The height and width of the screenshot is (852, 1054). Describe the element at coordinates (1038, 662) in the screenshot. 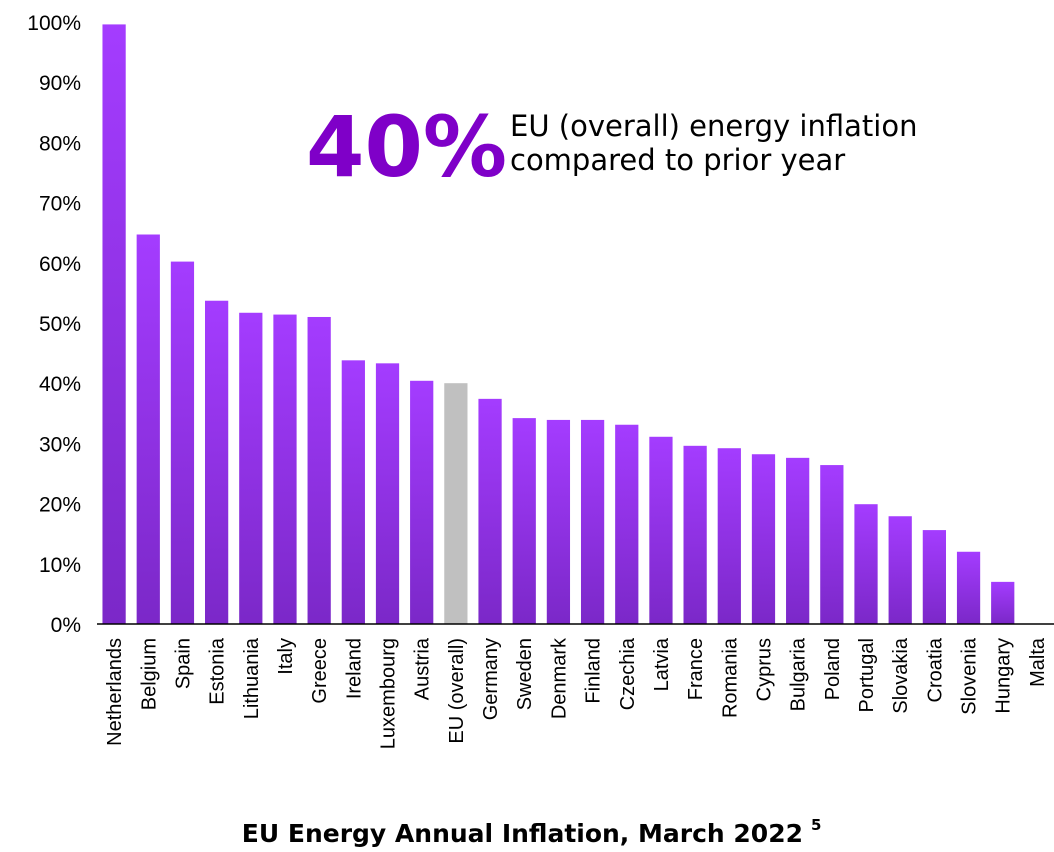

I see `category-label: Malta` at that location.